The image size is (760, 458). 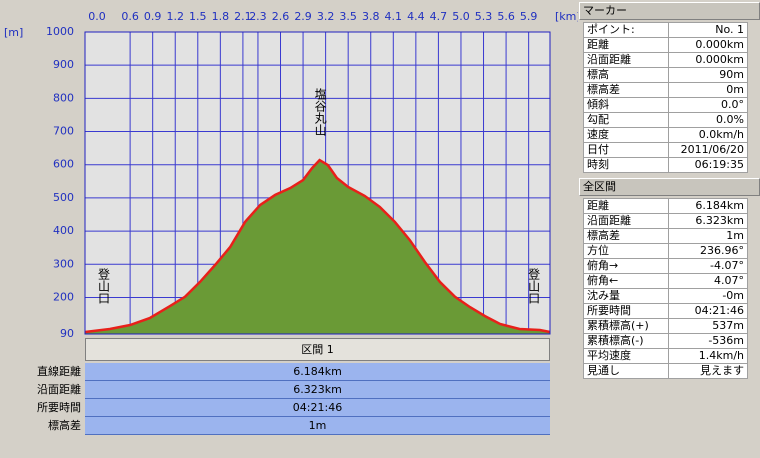 I want to click on x-tick-label: 5.3, so click(x=484, y=16).